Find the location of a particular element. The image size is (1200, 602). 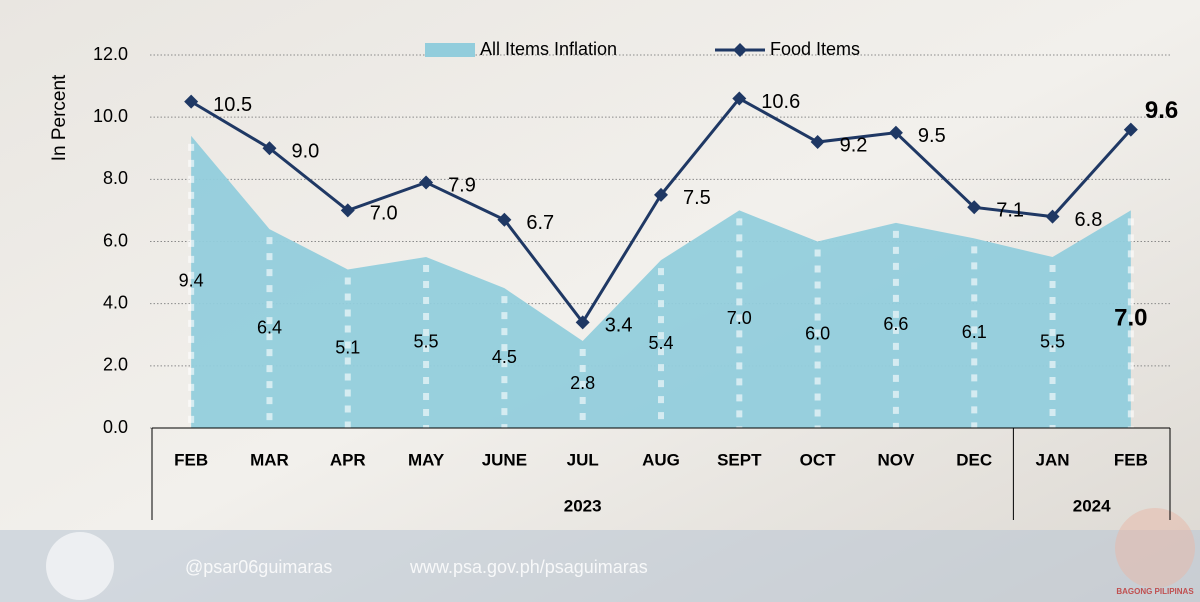

line-value-label: 3.4 is located at coordinates (619, 326).